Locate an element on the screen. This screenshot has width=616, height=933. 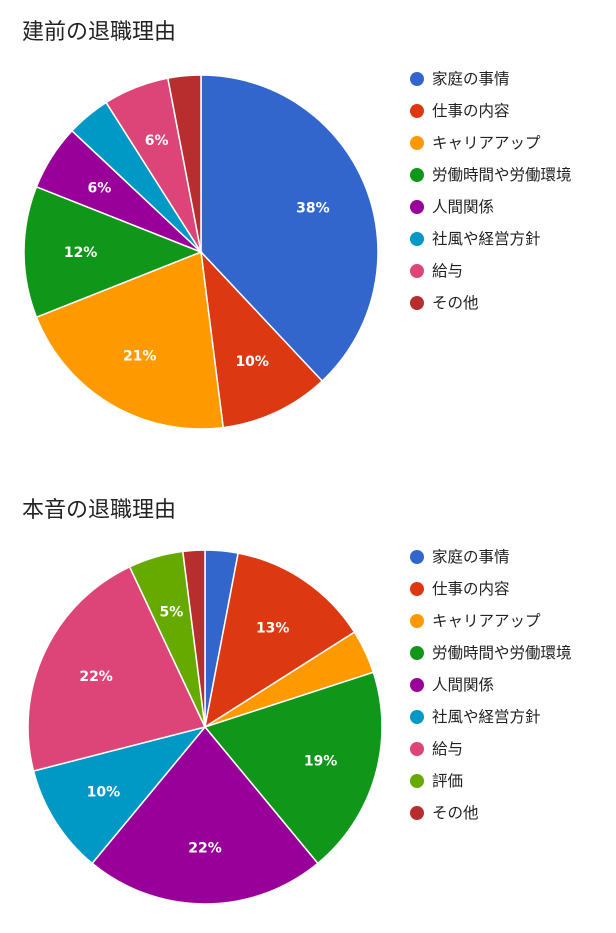
slice-data-label: 38% is located at coordinates (313, 209).